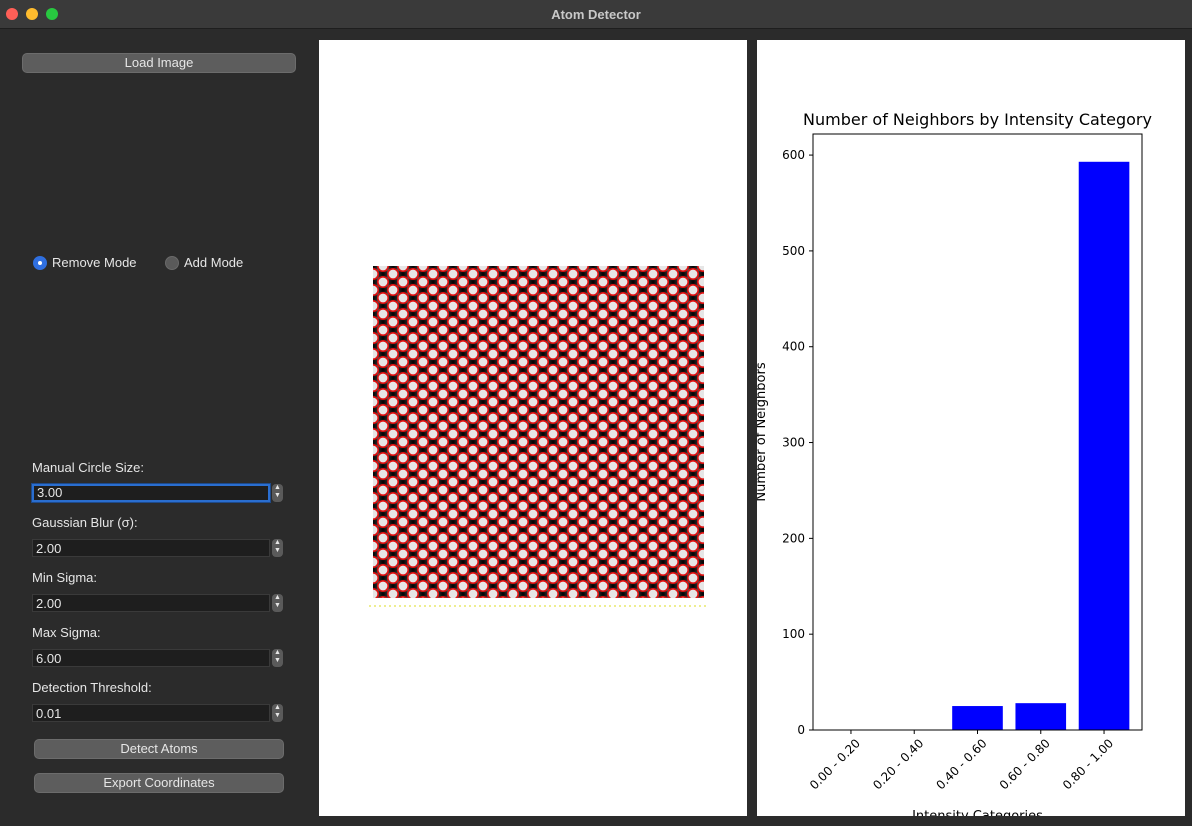  What do you see at coordinates (88, 467) in the screenshot?
I see `manual-circle-size-label: Manual Circle Size:` at bounding box center [88, 467].